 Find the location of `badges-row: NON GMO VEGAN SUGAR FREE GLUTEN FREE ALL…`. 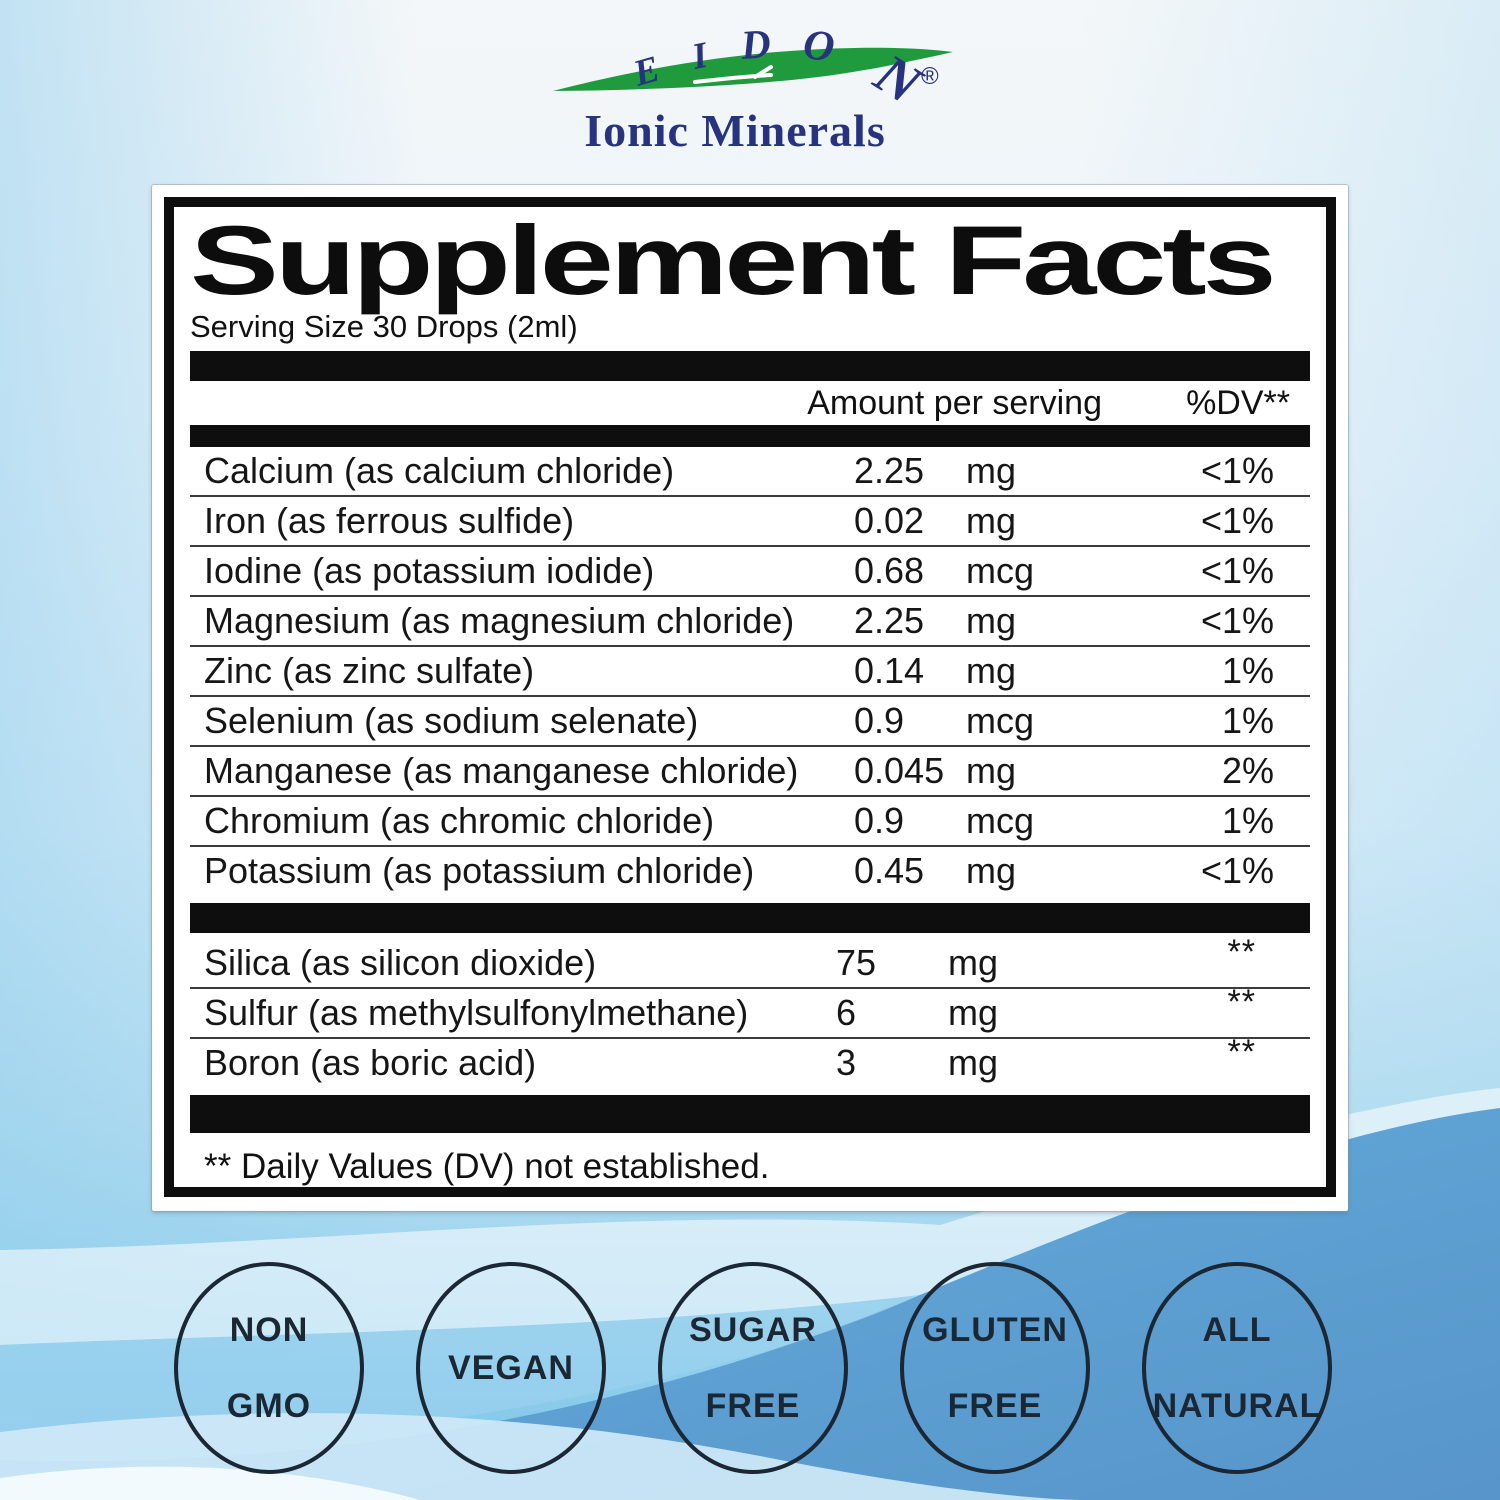

badges-row: NON GMO VEGAN SUGAR FREE GLUTEN FREE ALL… is located at coordinates (753, 1368).